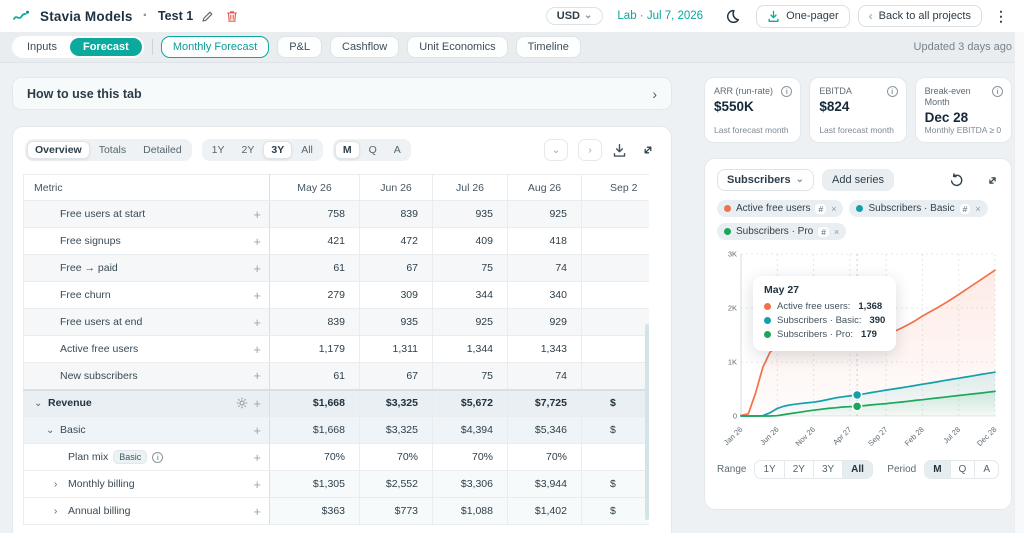  Describe the element at coordinates (938, 469) in the screenshot. I see `chart-period-m: M` at that location.